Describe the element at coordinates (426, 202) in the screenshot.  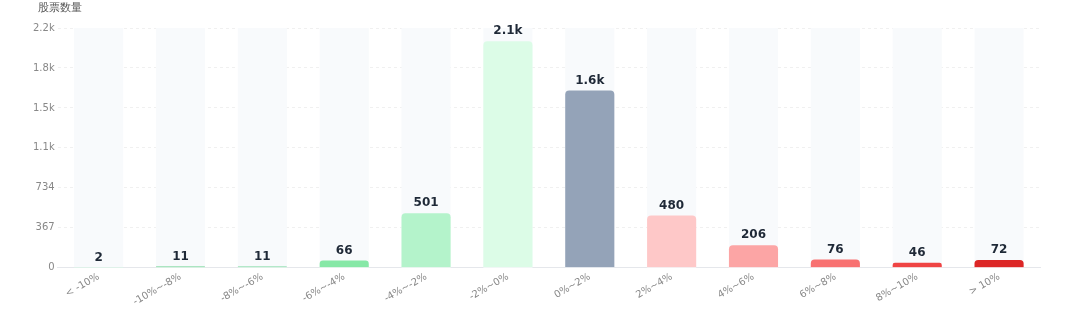
I see `data-label: 501` at that location.